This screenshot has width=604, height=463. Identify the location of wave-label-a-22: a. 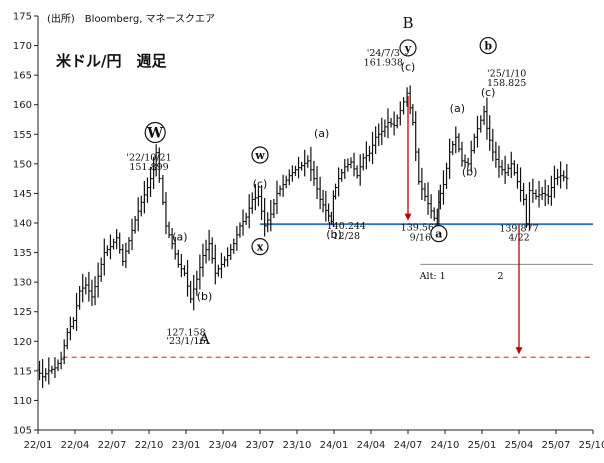
(438, 234).